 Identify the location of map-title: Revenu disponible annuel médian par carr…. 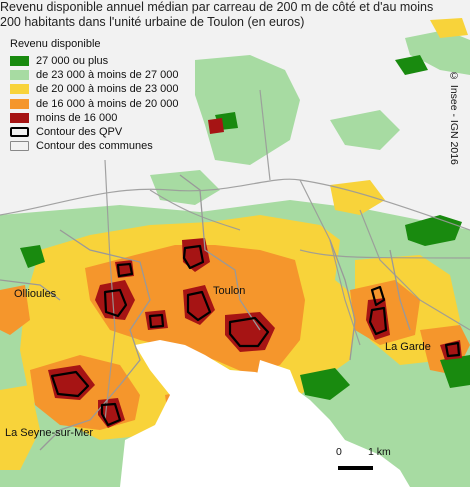
(233, 15).